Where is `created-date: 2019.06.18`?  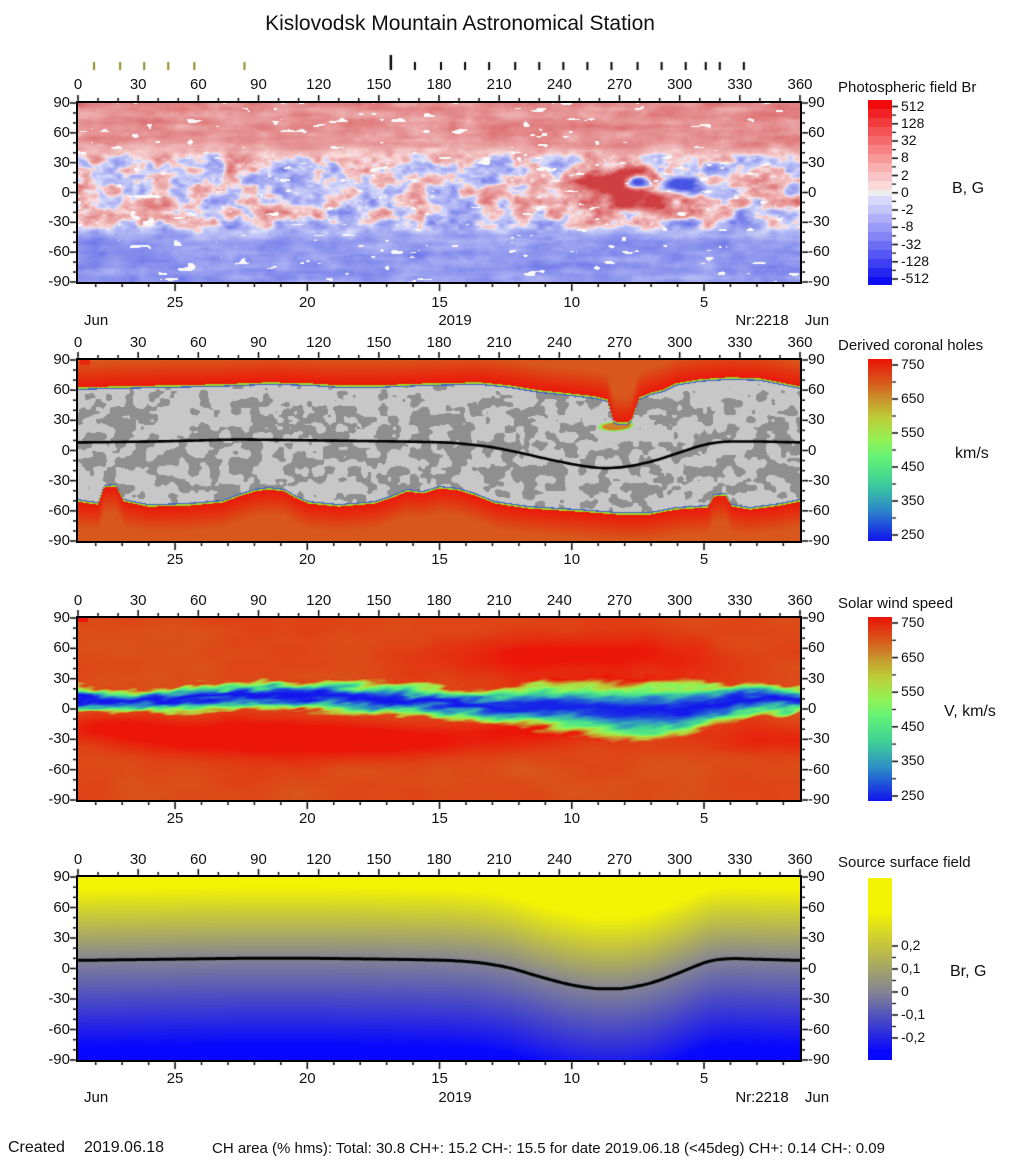
created-date: 2019.06.18 is located at coordinates (124, 1147).